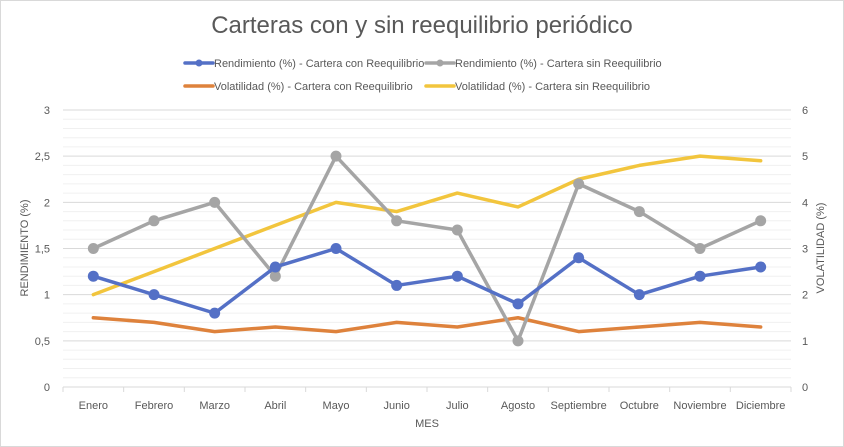 The width and height of the screenshot is (844, 447). Describe the element at coordinates (42, 157) in the screenshot. I see `y-tick-label: 2,5` at that location.